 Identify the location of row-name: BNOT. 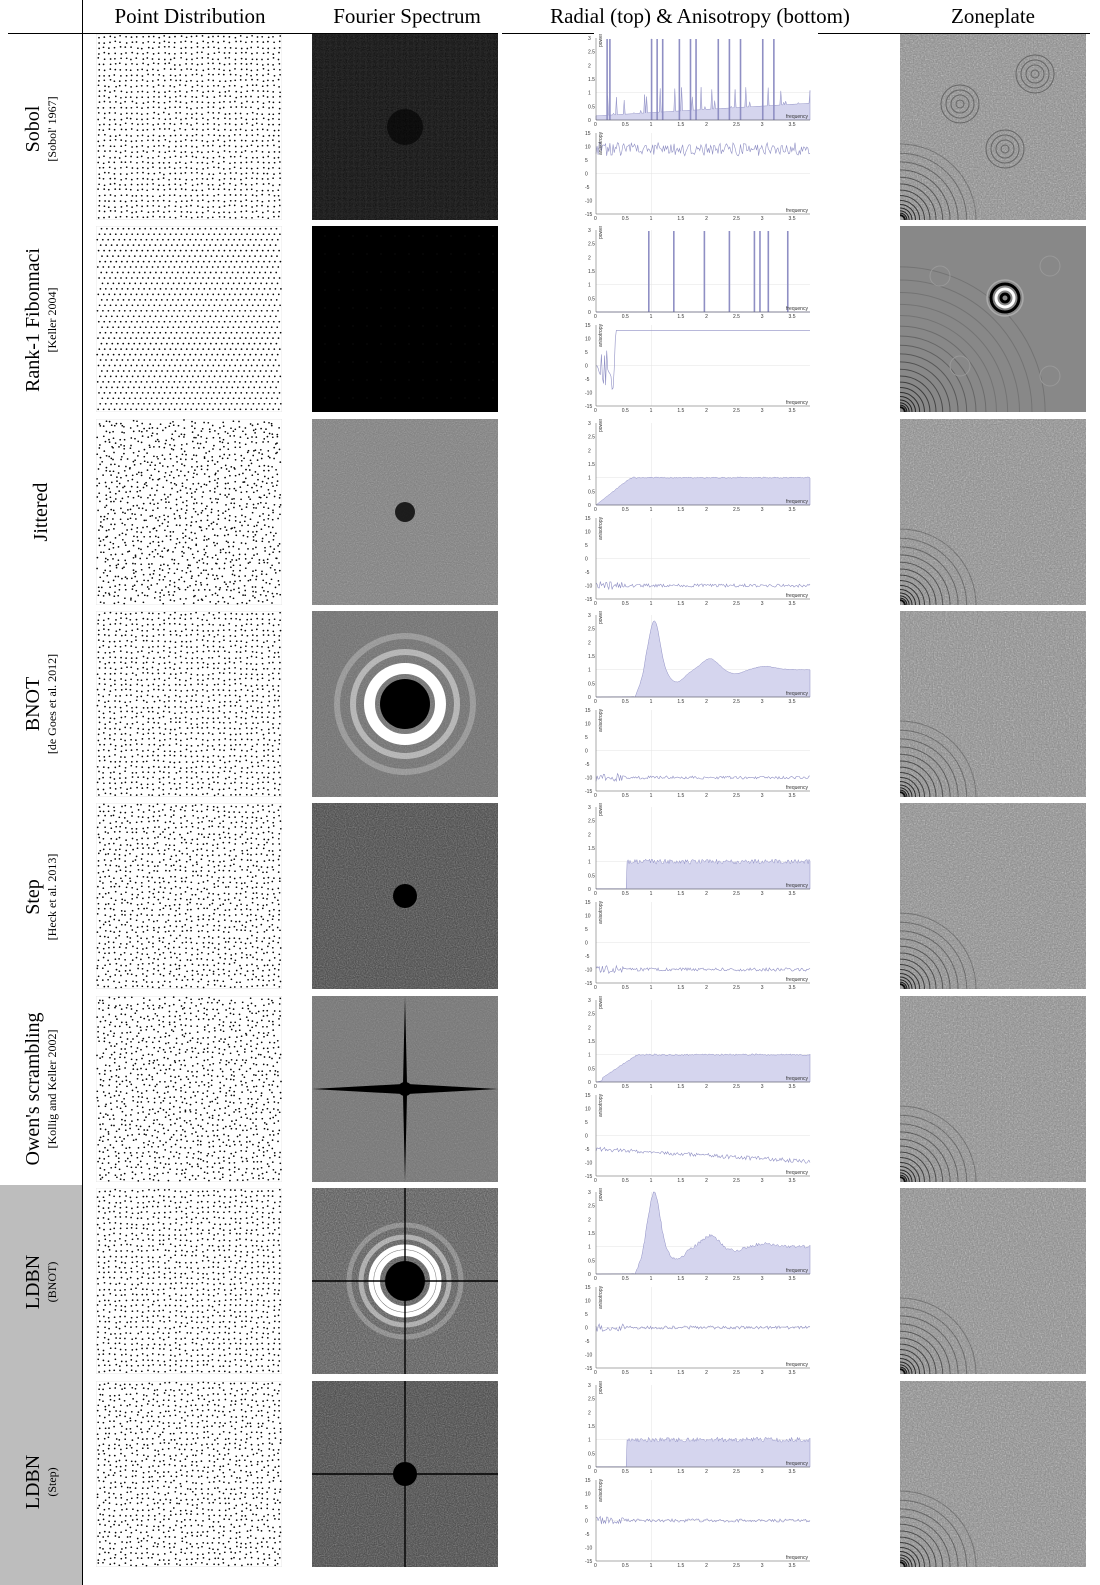
(33, 704).